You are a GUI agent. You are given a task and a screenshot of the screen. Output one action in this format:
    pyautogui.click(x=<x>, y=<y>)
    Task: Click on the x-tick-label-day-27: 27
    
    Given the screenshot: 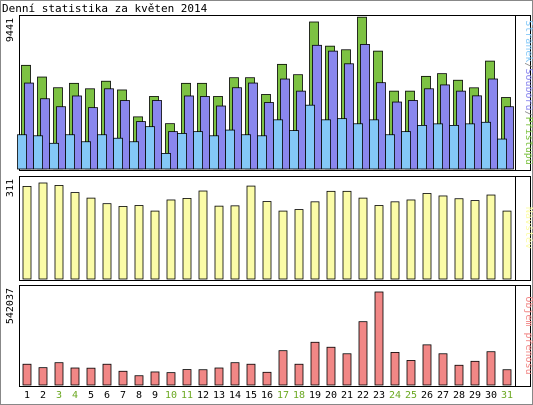 What is the action you would take?
    pyautogui.click(x=443, y=395)
    